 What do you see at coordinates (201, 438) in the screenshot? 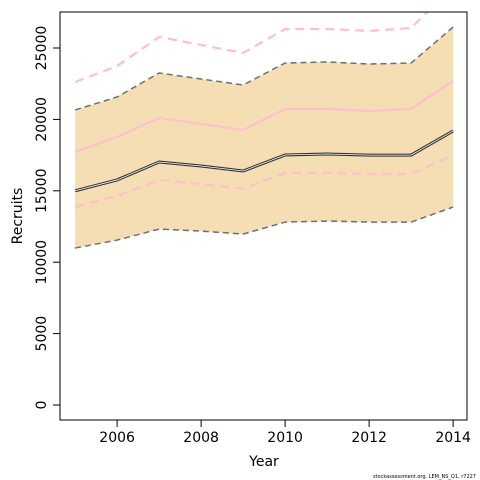
I see `x-tick-label: 2008` at bounding box center [201, 438].